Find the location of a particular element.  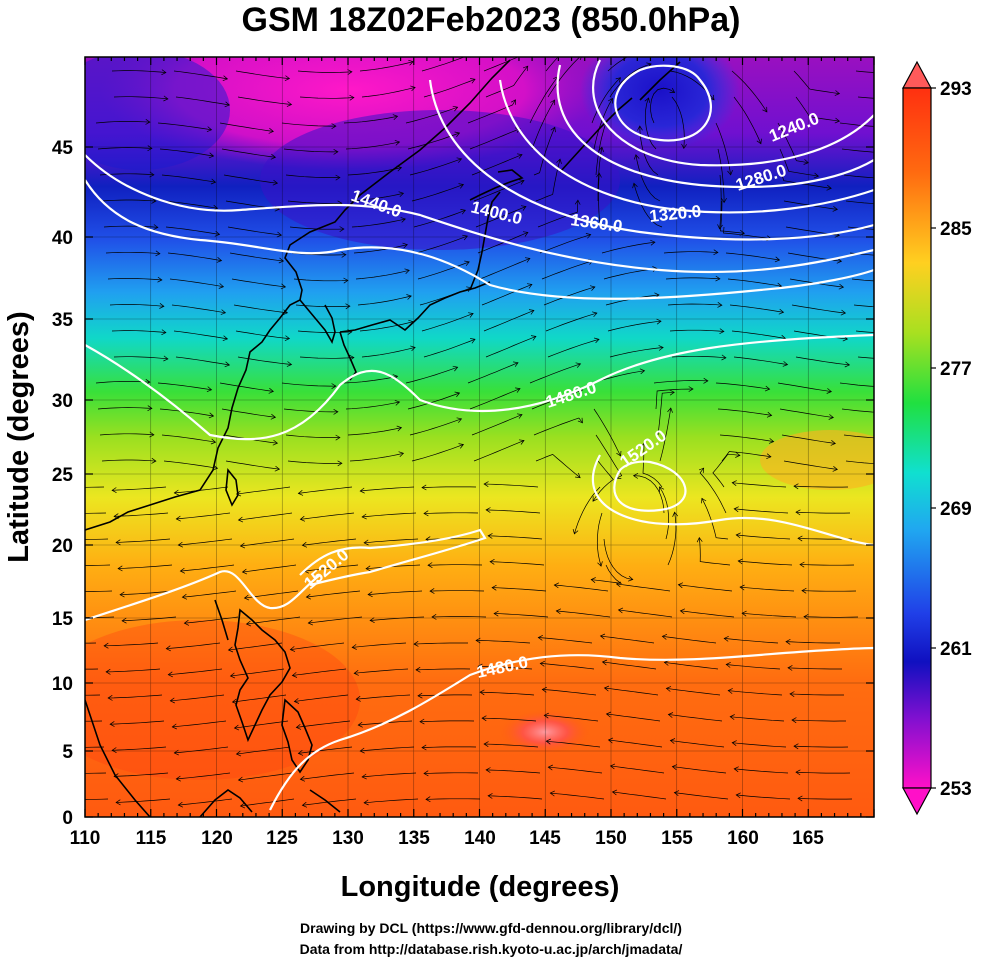

x-tick-130: 130 is located at coordinates (348, 838).